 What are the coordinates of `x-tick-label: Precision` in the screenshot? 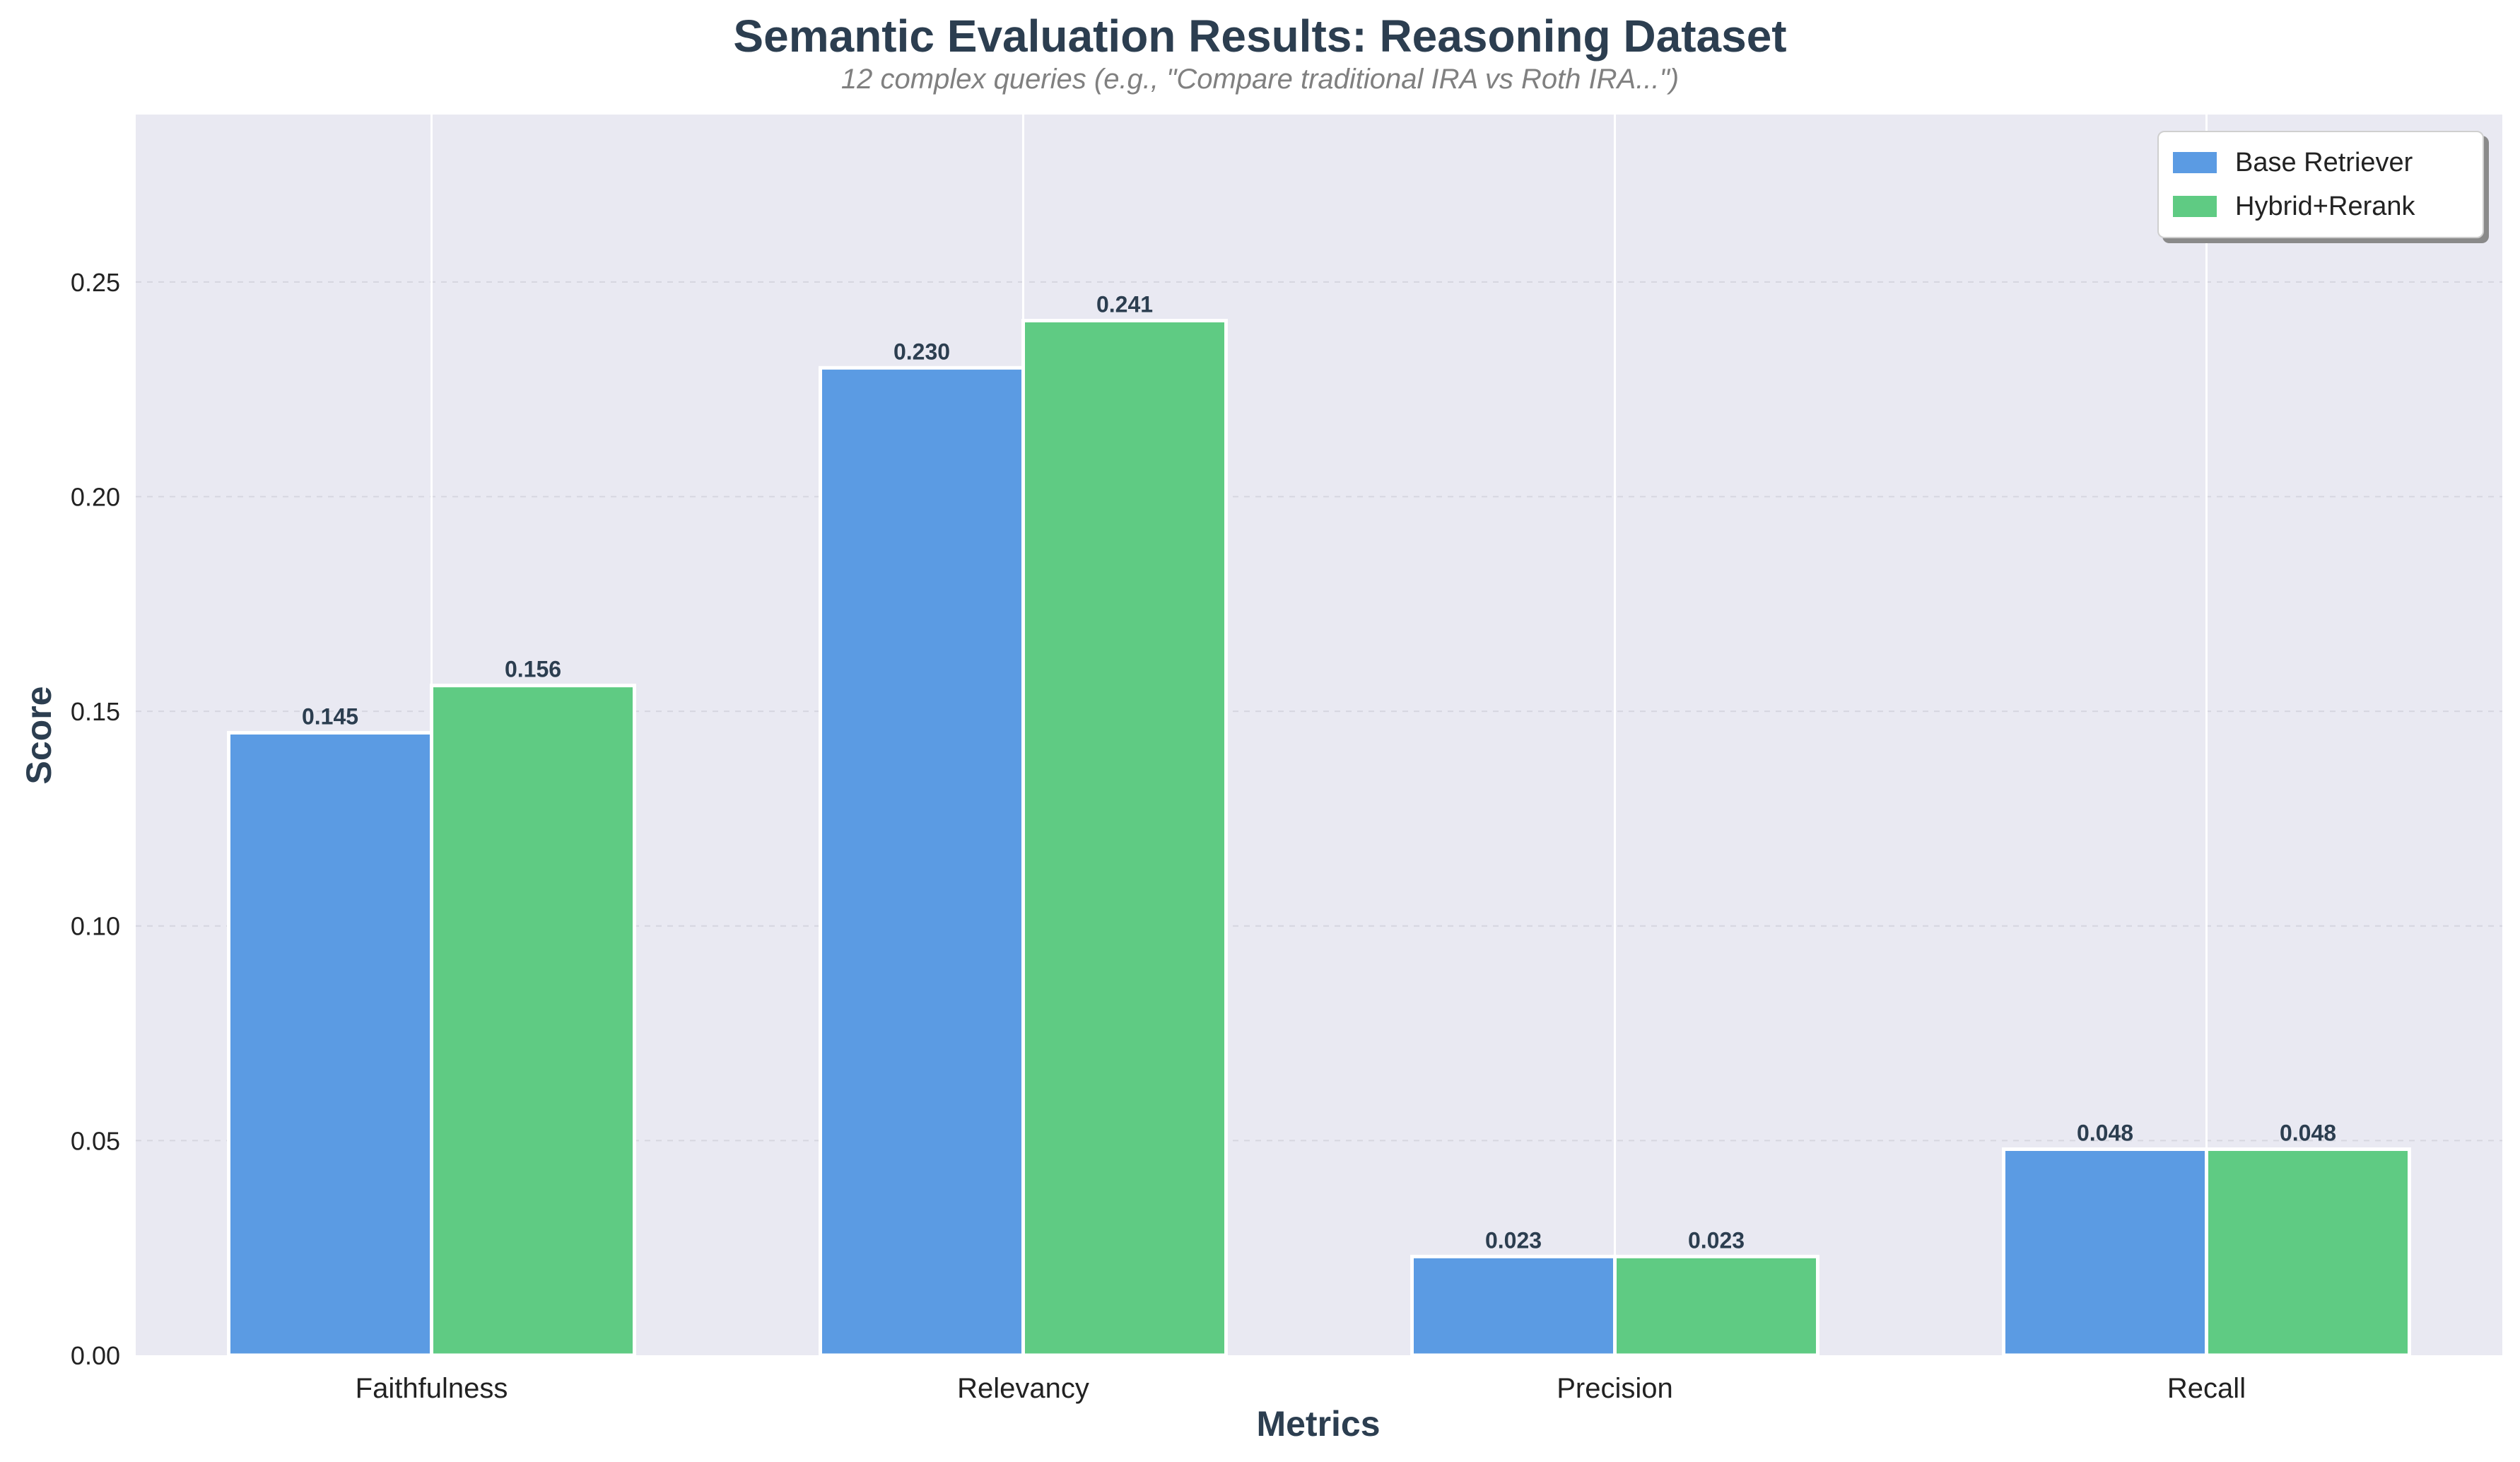 It's located at (1615, 1388).